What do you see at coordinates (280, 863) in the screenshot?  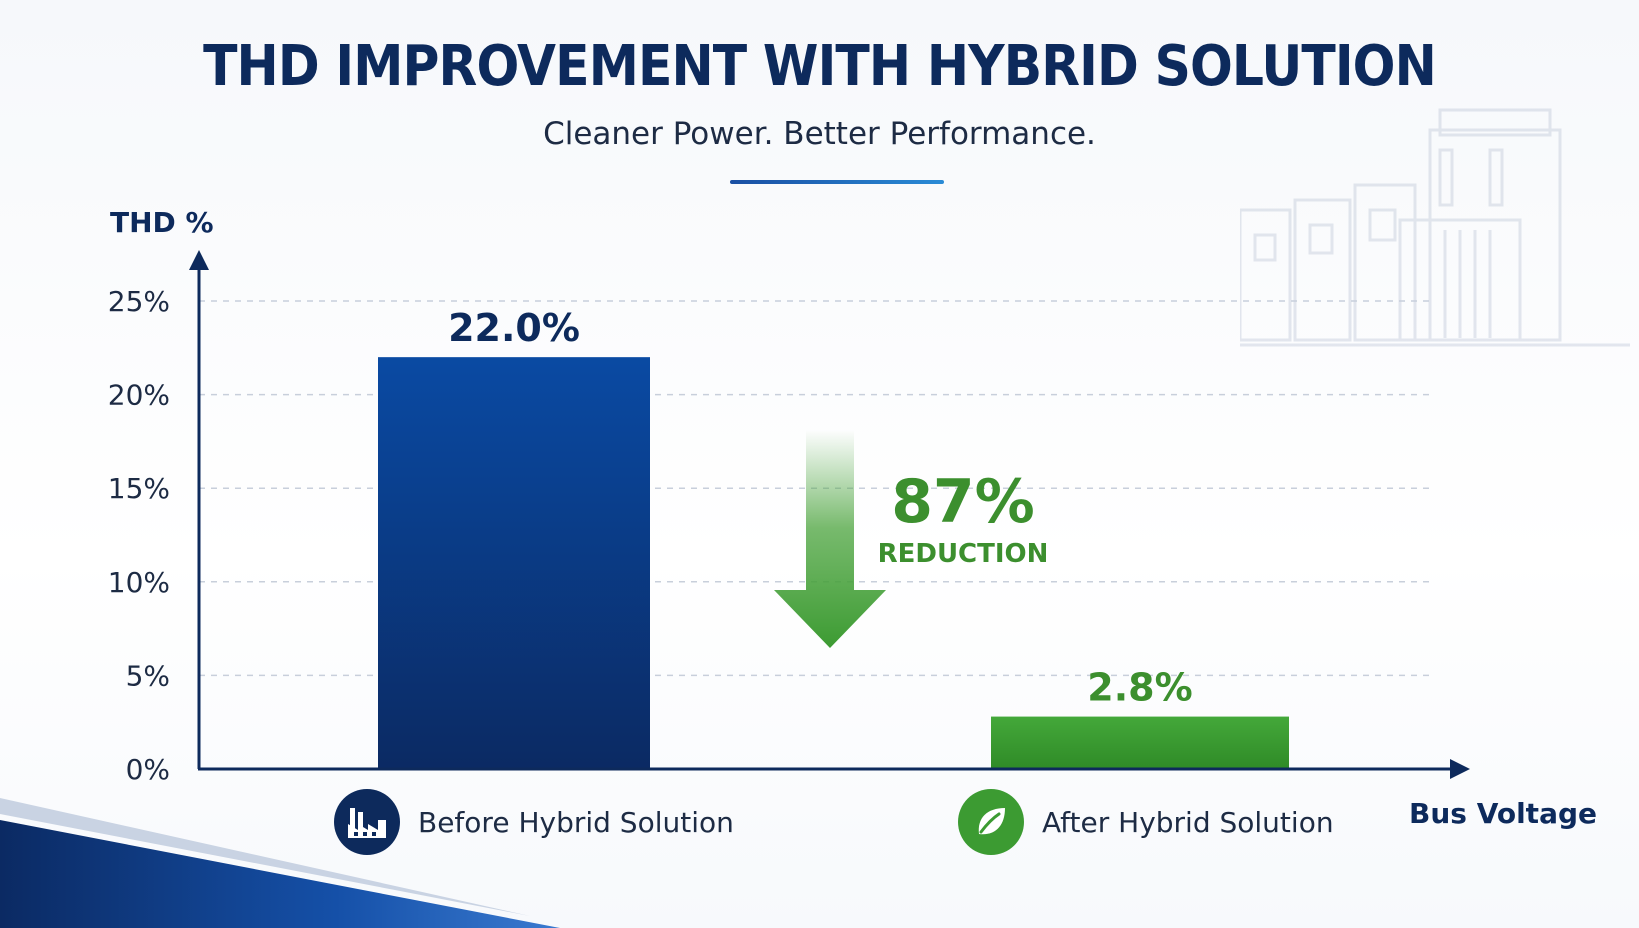 I see `corner-swoosh-decoration` at bounding box center [280, 863].